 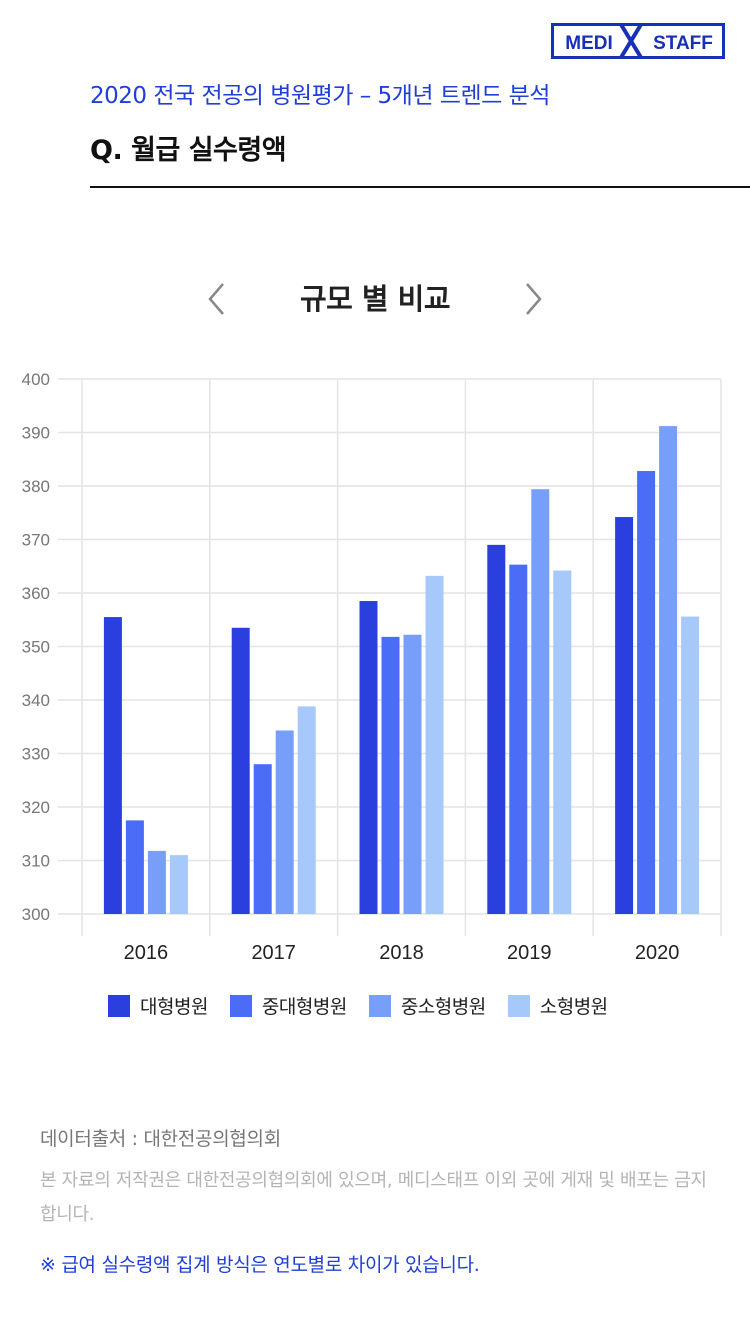 I want to click on y-tick-label: 340, so click(x=36, y=700).